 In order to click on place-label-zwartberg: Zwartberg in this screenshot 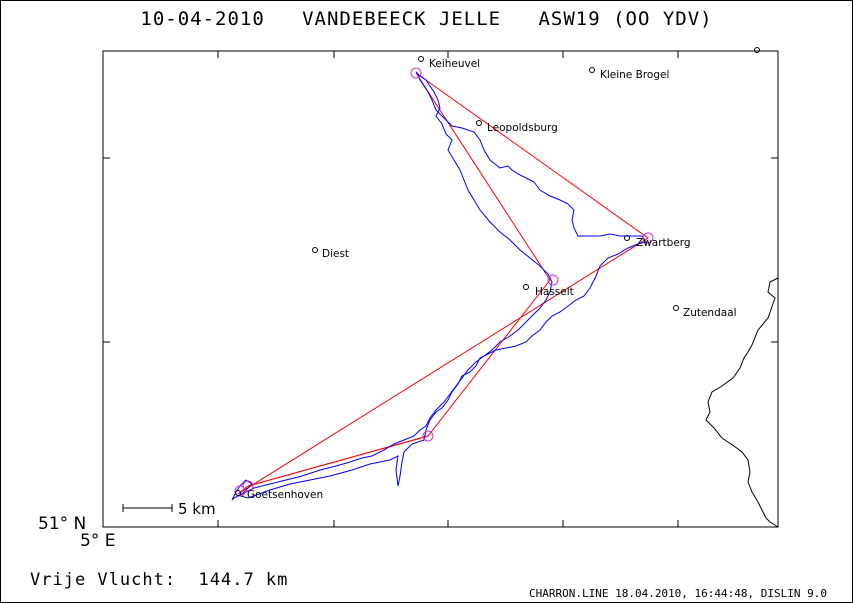, I will do `click(663, 243)`.